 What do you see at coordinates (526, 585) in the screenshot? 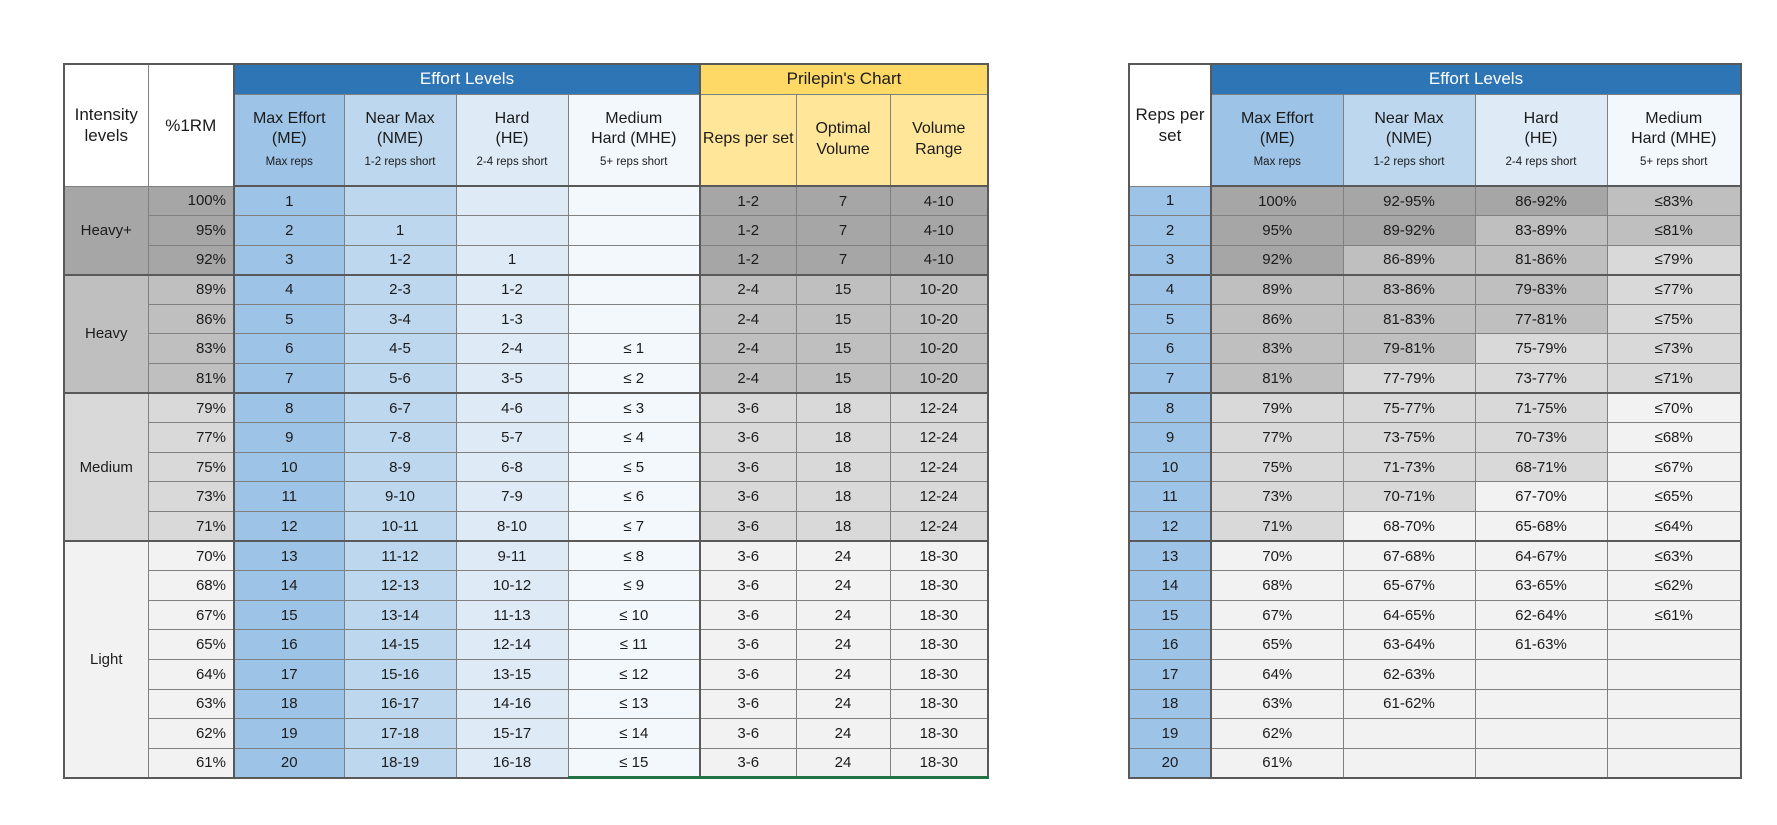
I see `table-row: 68% 14 12-13 10-12 ≤ 9 3-6 24 18-30` at bounding box center [526, 585].